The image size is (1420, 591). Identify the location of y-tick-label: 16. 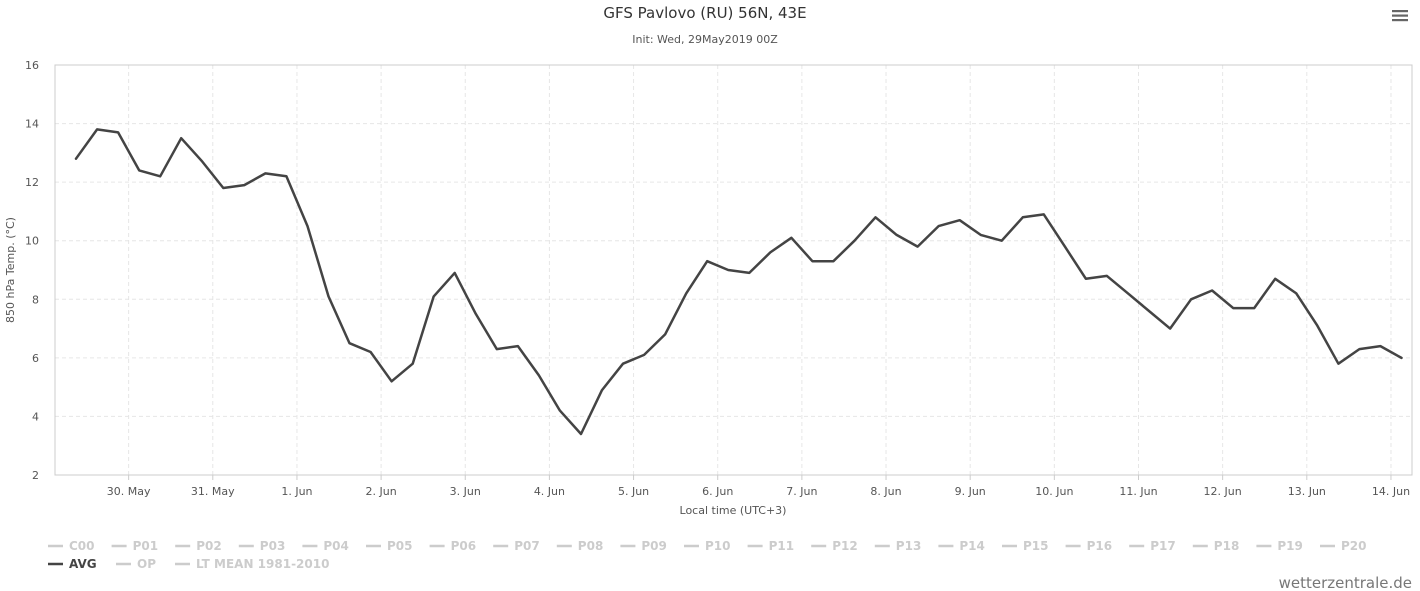
(32, 65).